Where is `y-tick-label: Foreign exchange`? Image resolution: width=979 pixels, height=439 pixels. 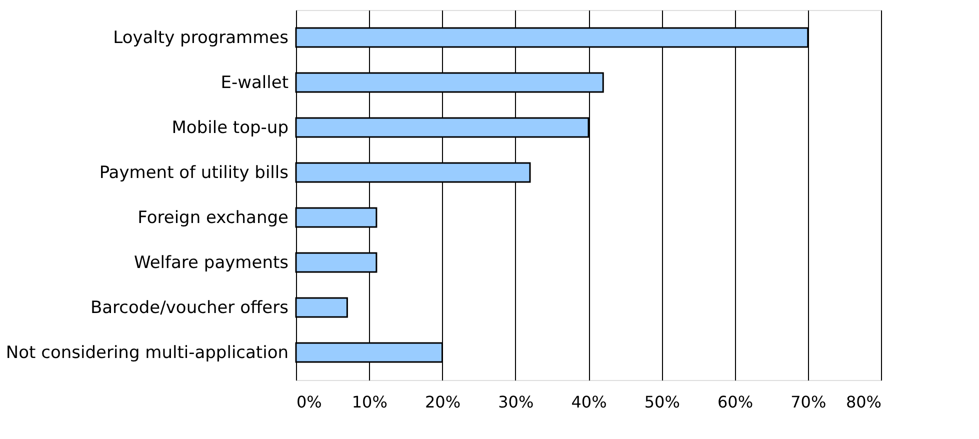
y-tick-label: Foreign exchange is located at coordinates (213, 218).